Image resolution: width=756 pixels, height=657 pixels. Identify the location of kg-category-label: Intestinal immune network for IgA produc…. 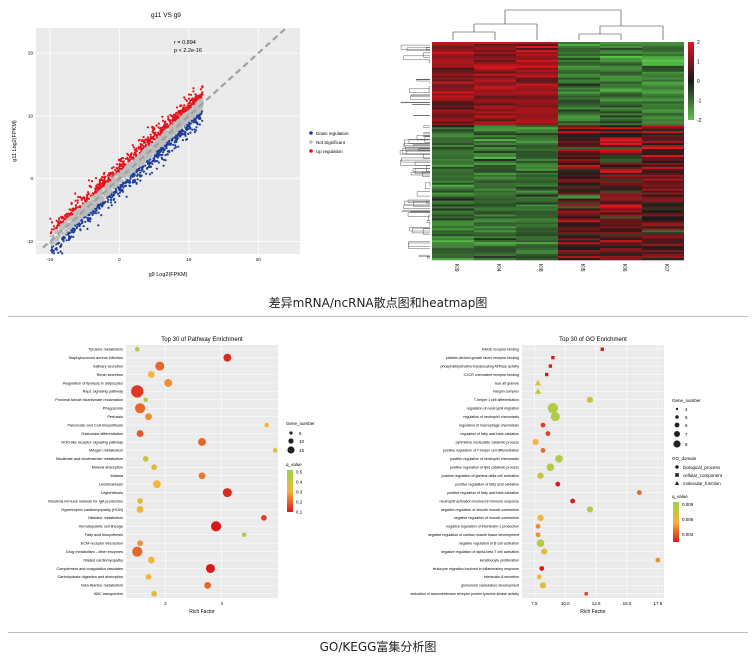
(85, 501).